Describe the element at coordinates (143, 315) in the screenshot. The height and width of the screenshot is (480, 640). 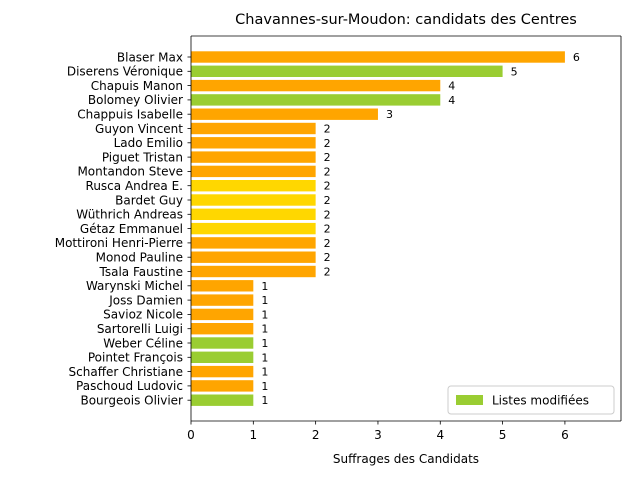
I see `category-label: Savioz Nicole` at that location.